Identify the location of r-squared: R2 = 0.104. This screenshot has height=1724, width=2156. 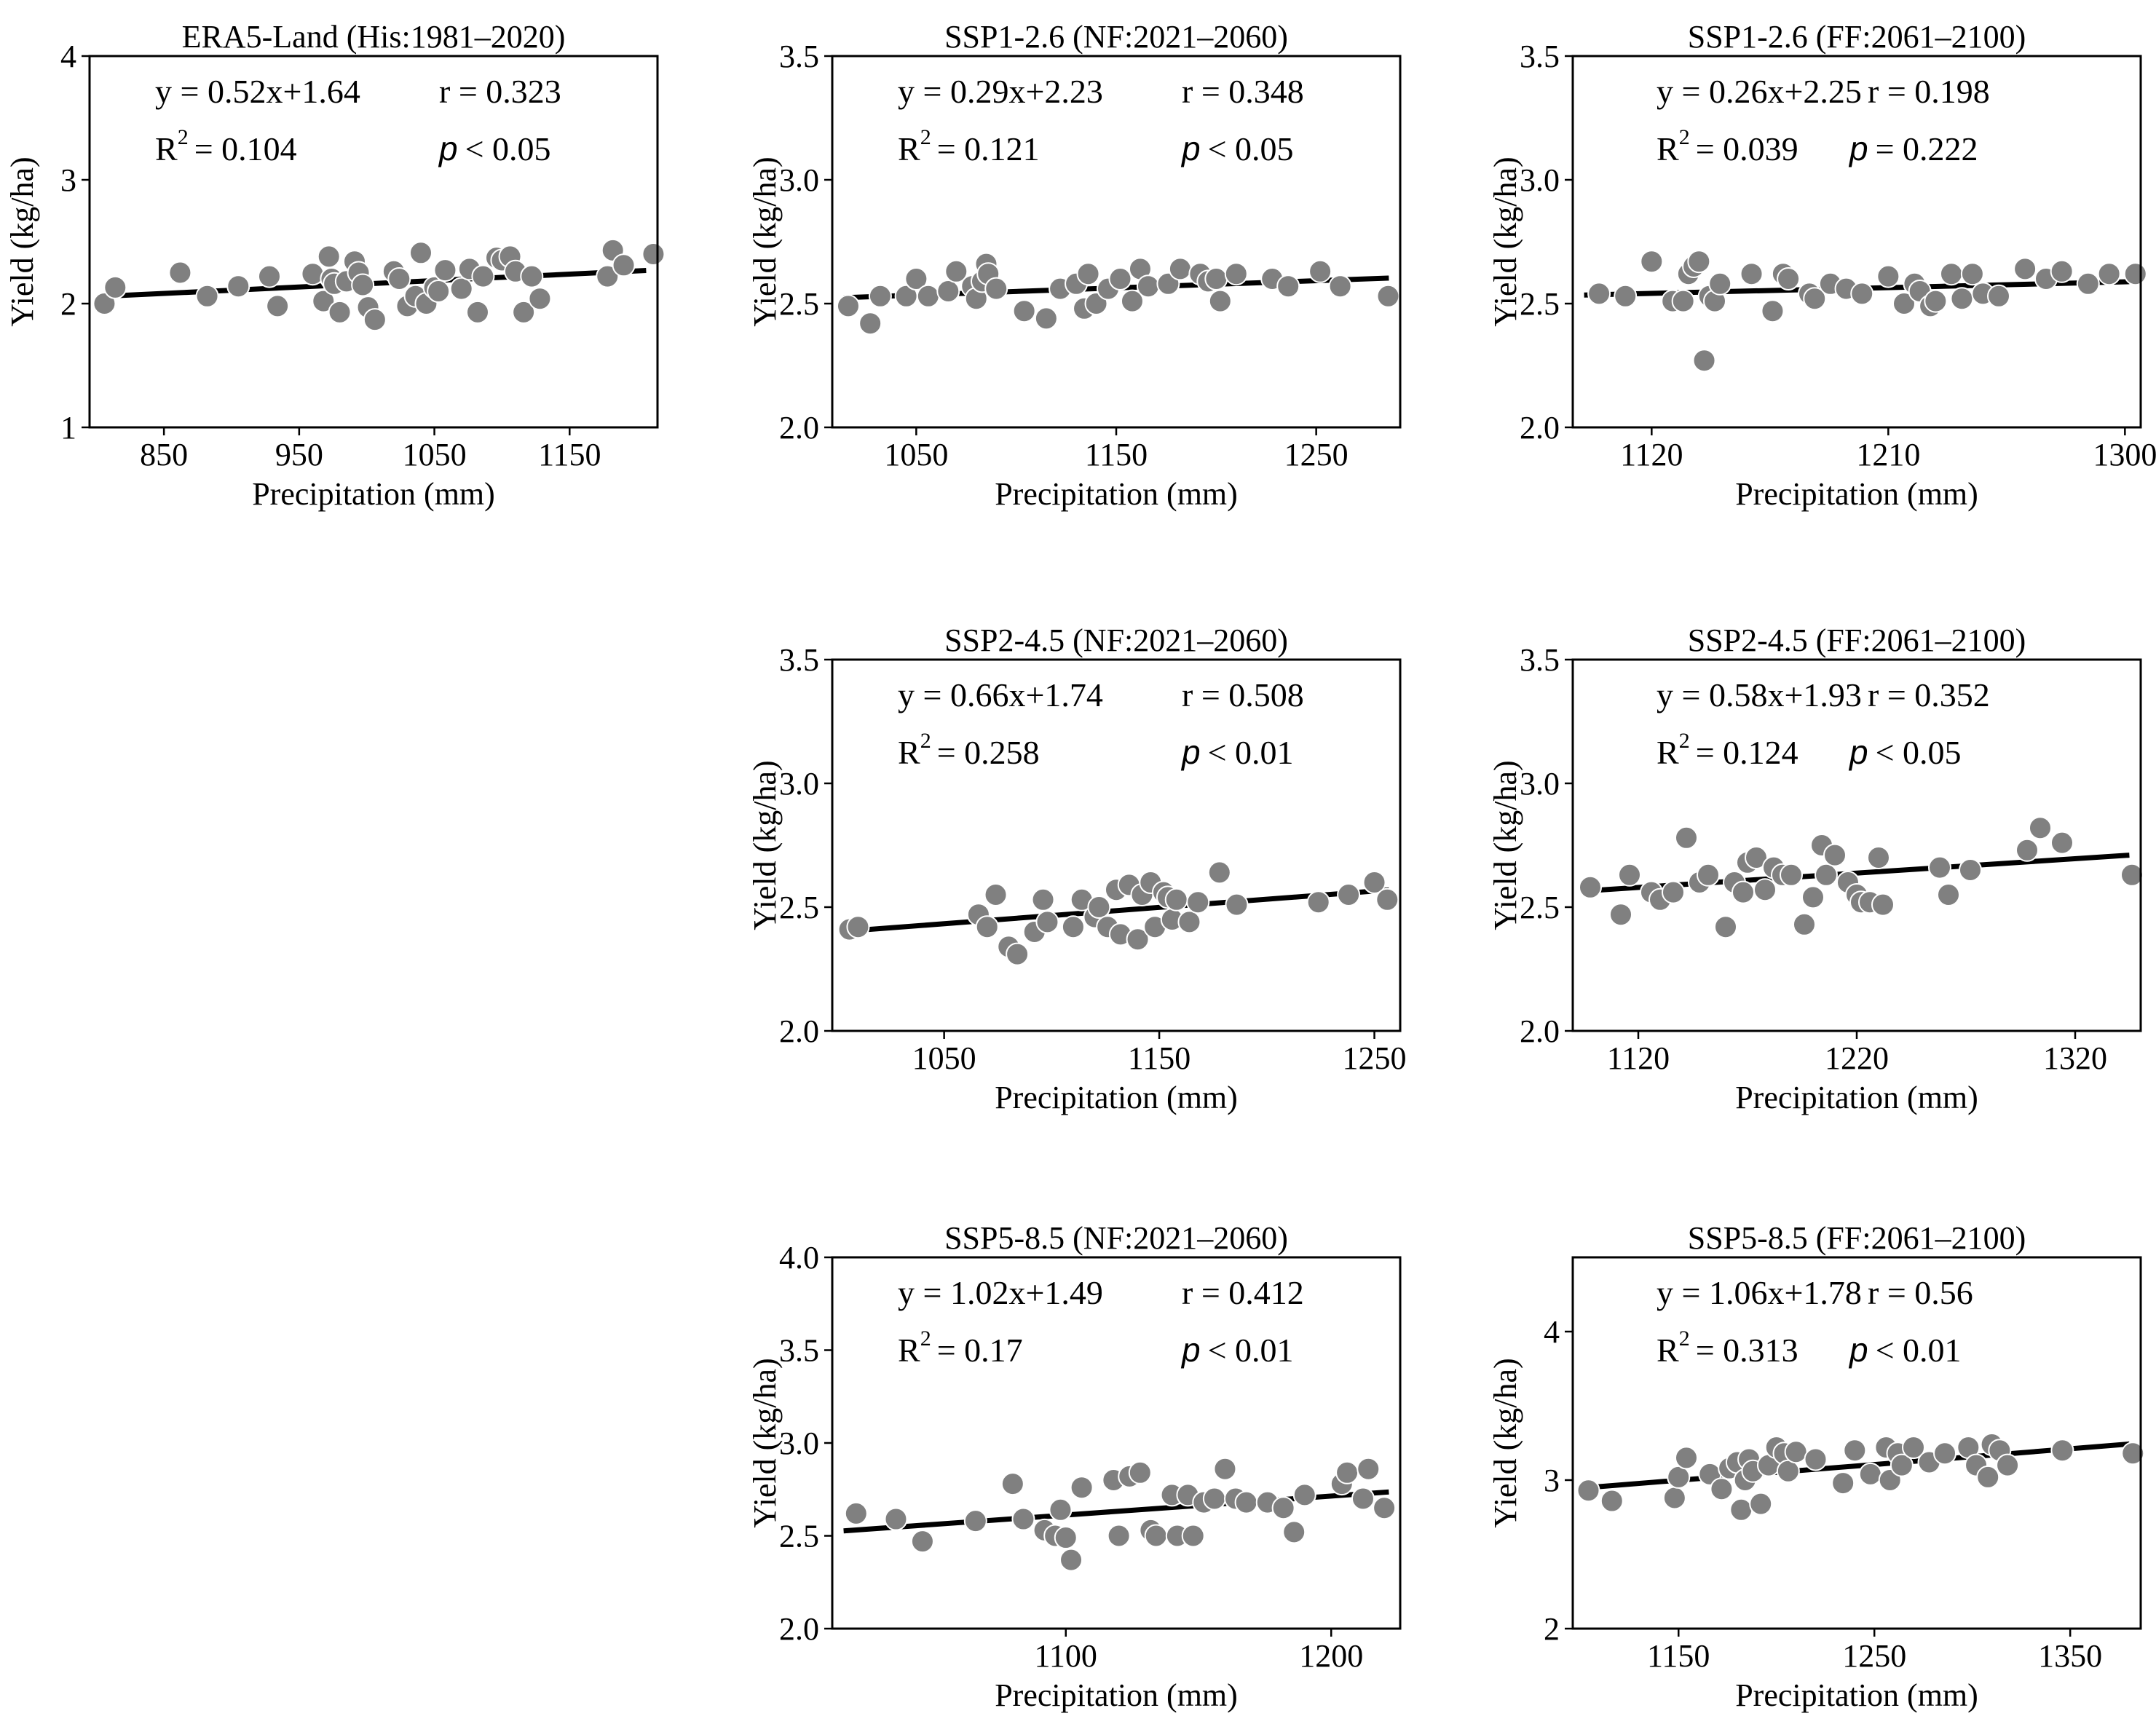
(226, 146).